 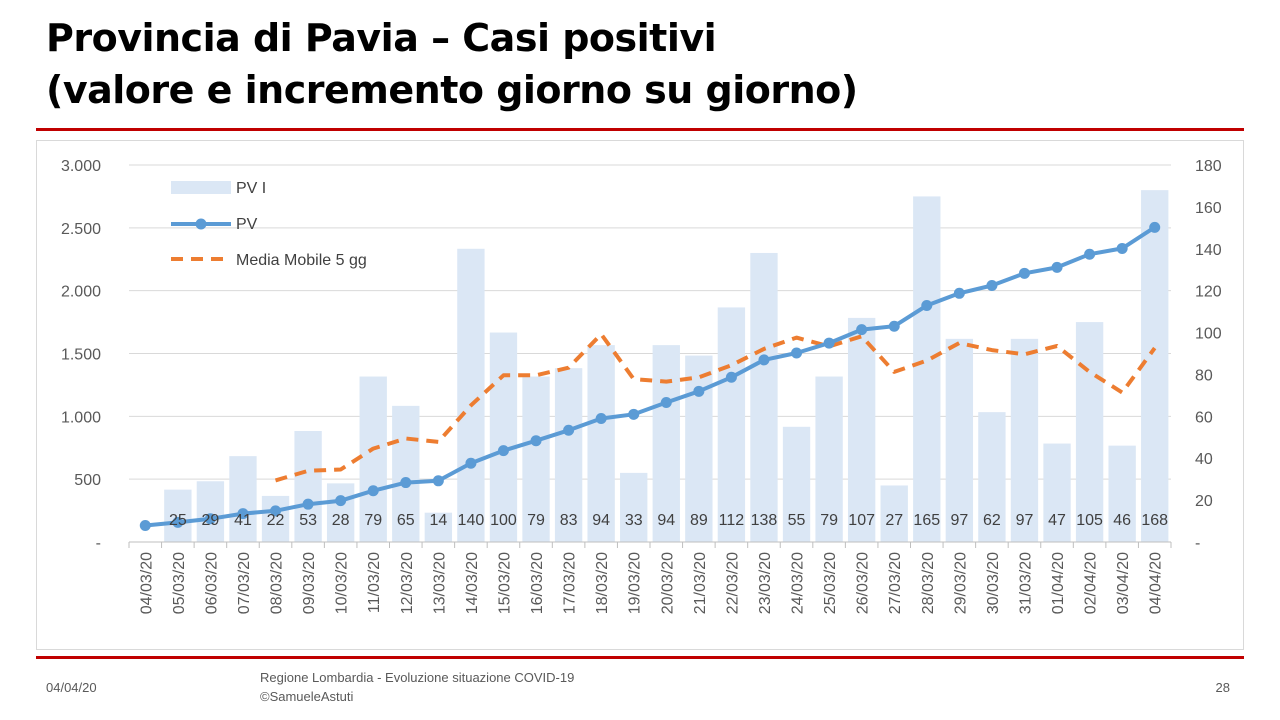 What do you see at coordinates (1123, 583) in the screenshot?
I see `x-tick-label: 03/04/20` at bounding box center [1123, 583].